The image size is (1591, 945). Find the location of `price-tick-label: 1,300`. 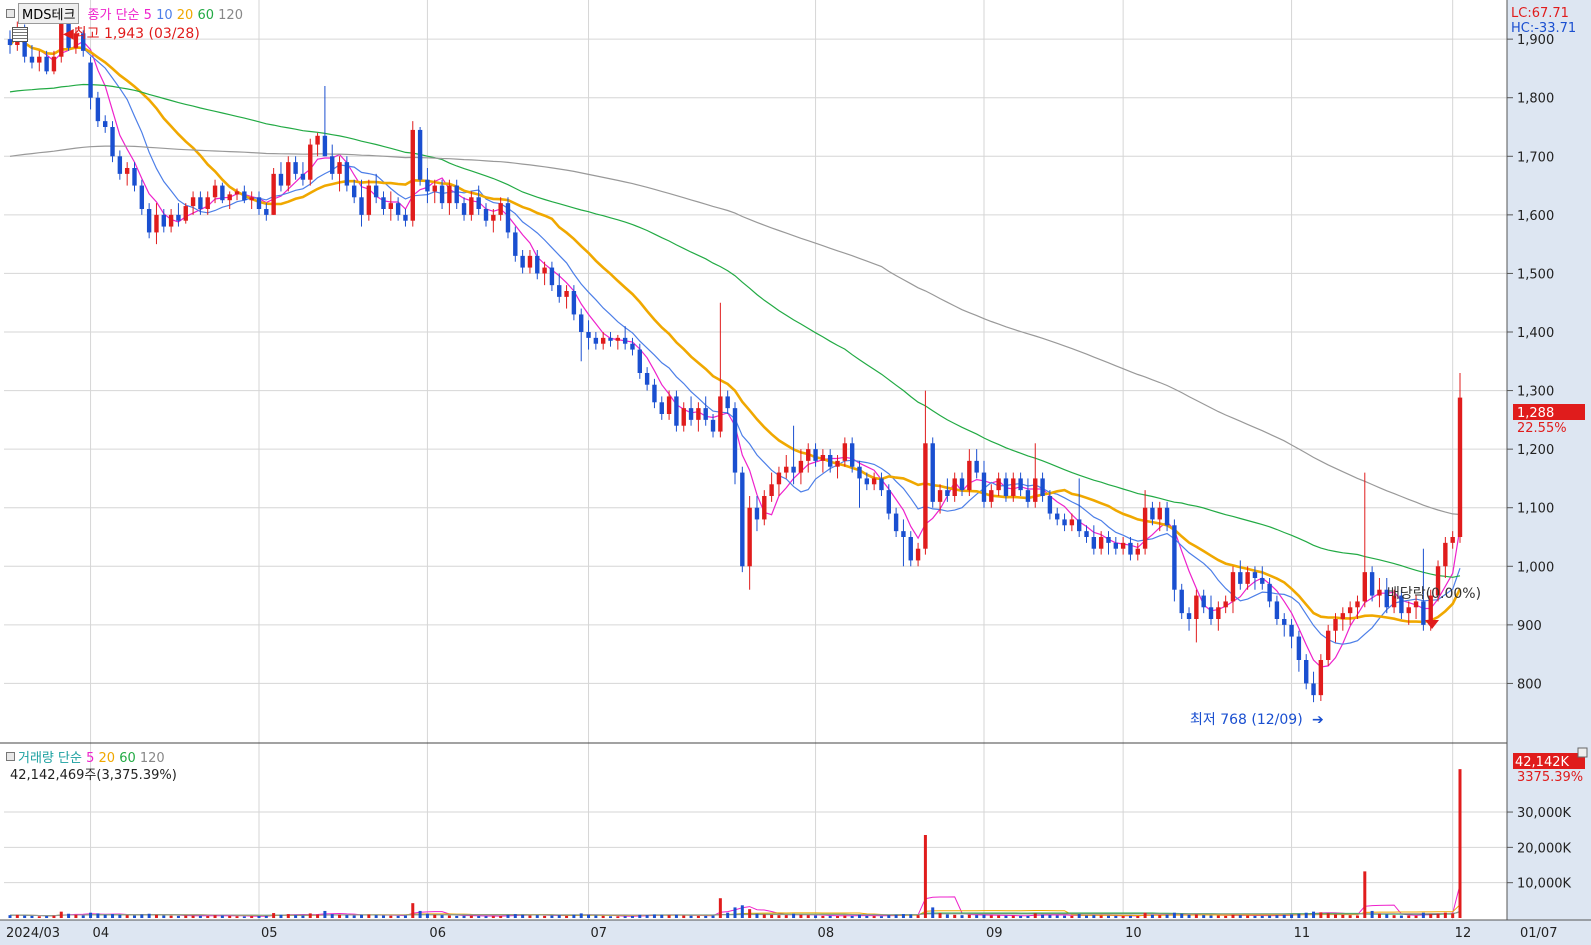

price-tick-label: 1,300 is located at coordinates (1535, 392).